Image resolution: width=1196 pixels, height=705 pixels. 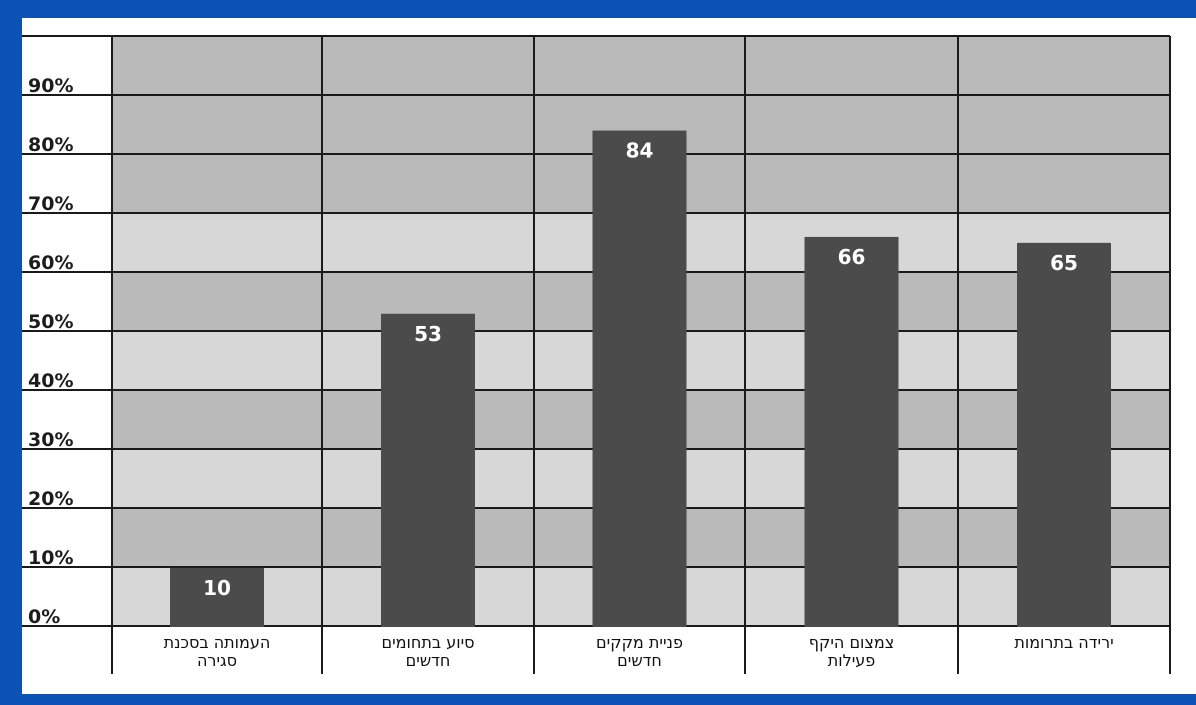 What do you see at coordinates (852, 642) in the screenshot?
I see `x-category-label: צמצום היקף` at bounding box center [852, 642].